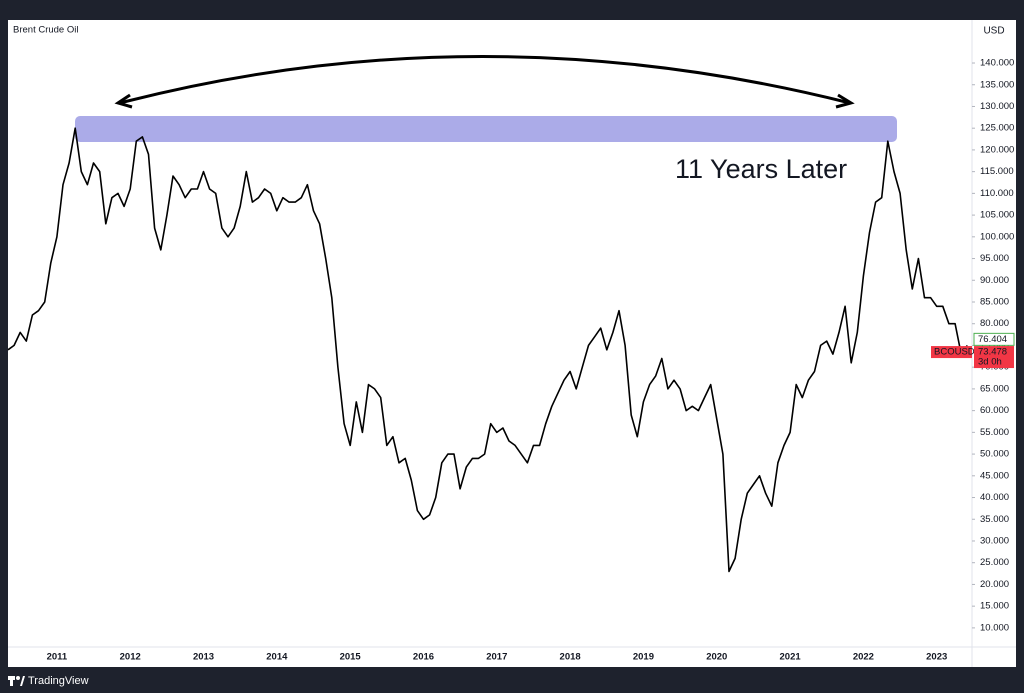 This screenshot has height=693, width=1024. What do you see at coordinates (997, 193) in the screenshot?
I see `y-tick-label: 110.000` at bounding box center [997, 193].